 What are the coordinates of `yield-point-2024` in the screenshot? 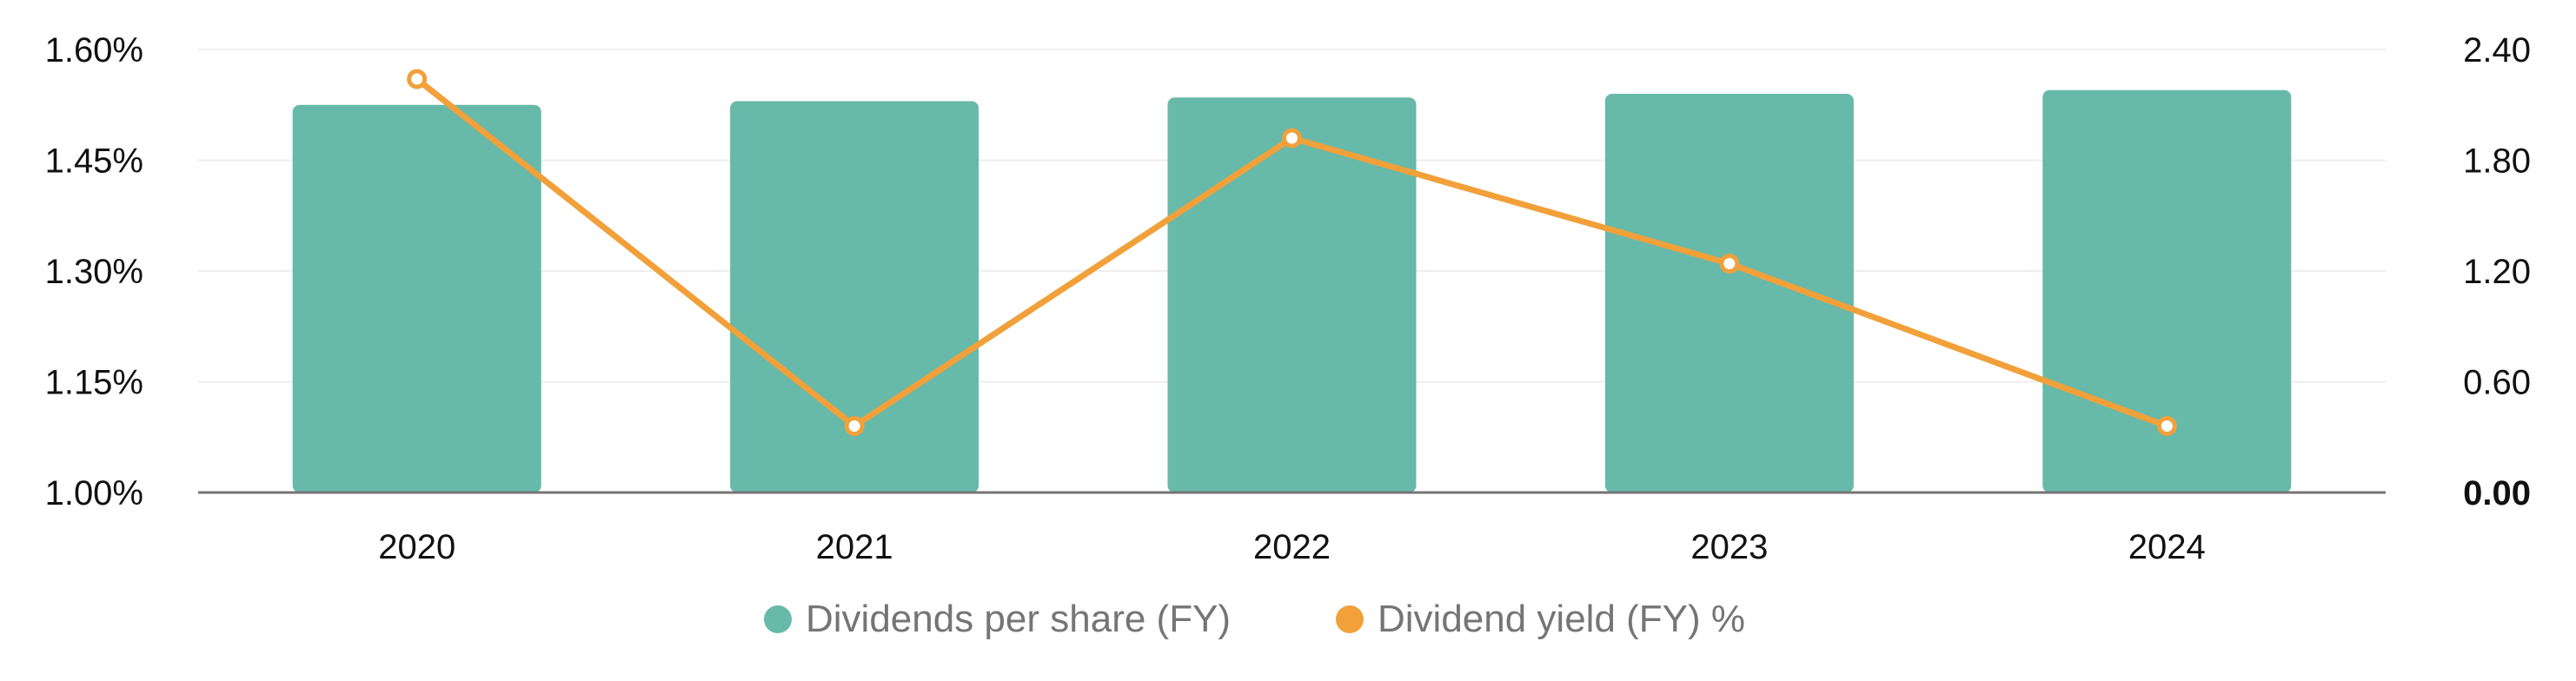 It's located at (2166, 426).